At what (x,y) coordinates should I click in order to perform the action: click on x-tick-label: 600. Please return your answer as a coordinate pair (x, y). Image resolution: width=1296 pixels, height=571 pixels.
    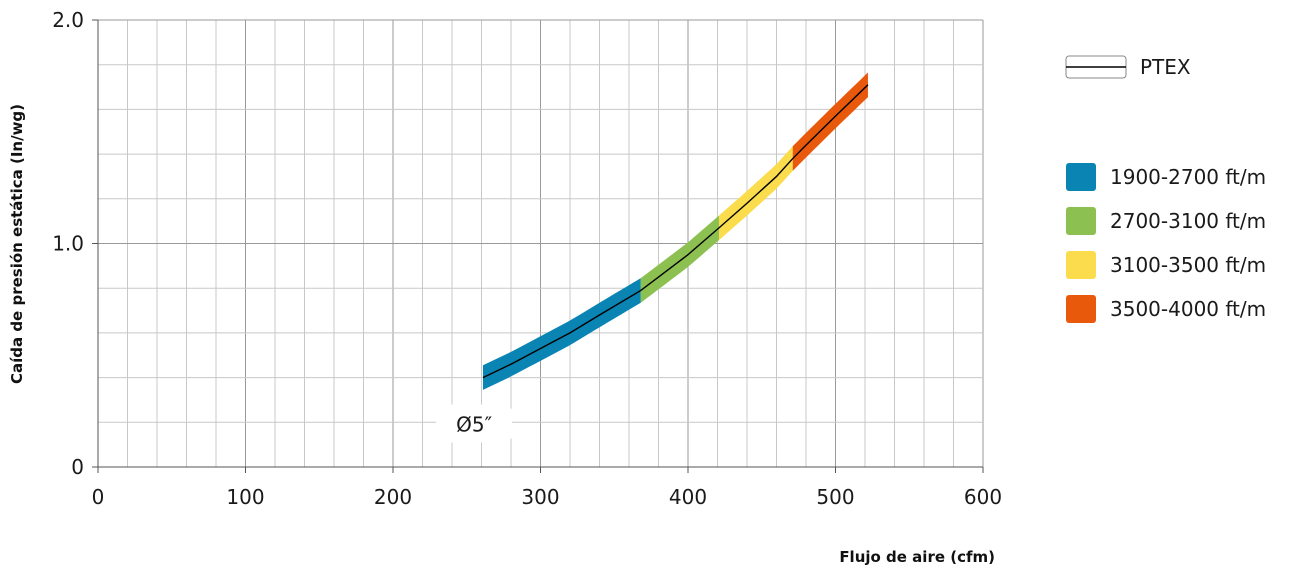
    Looking at the image, I should click on (983, 497).